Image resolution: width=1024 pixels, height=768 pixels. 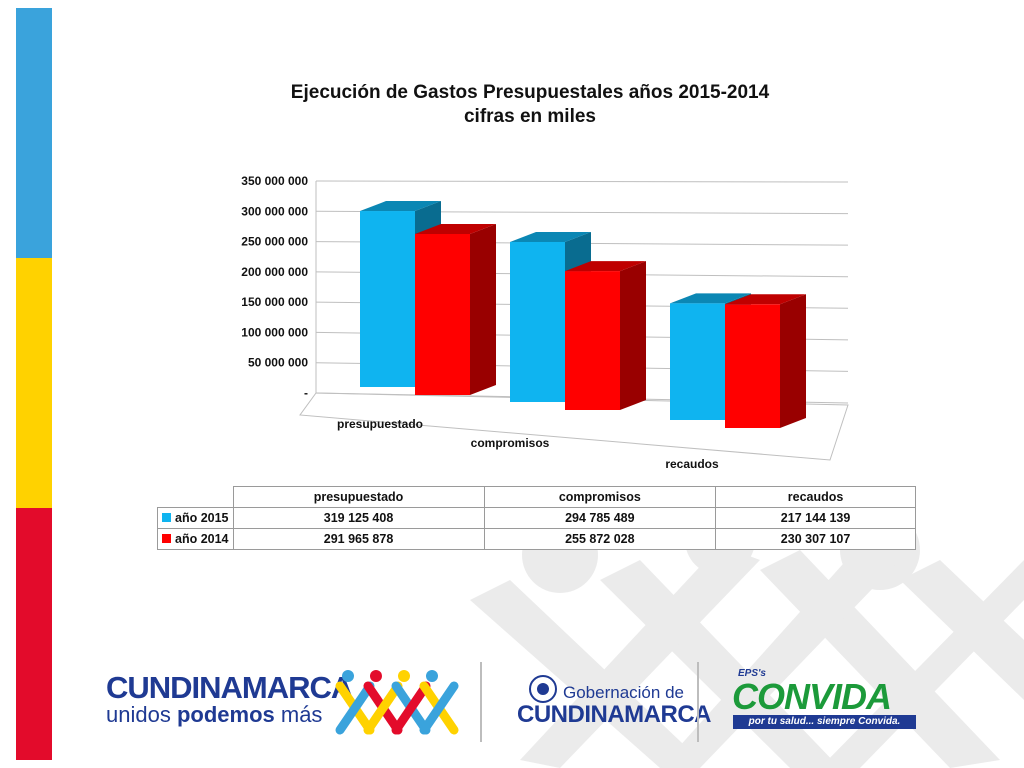 I want to click on series-name: año 2015, so click(x=202, y=518).